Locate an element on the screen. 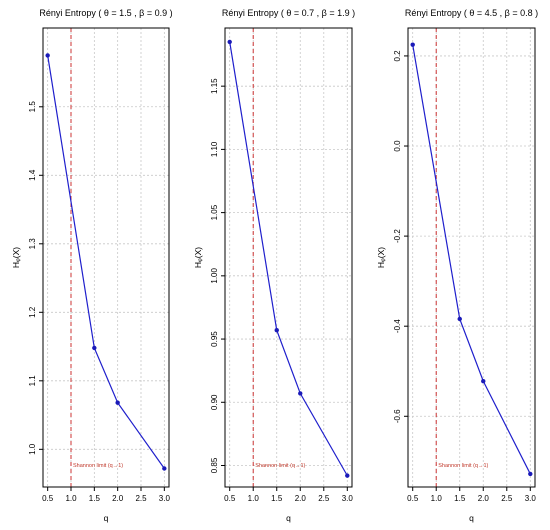 This screenshot has width=550, height=530. y-tick-label: 1.10 is located at coordinates (214, 149).